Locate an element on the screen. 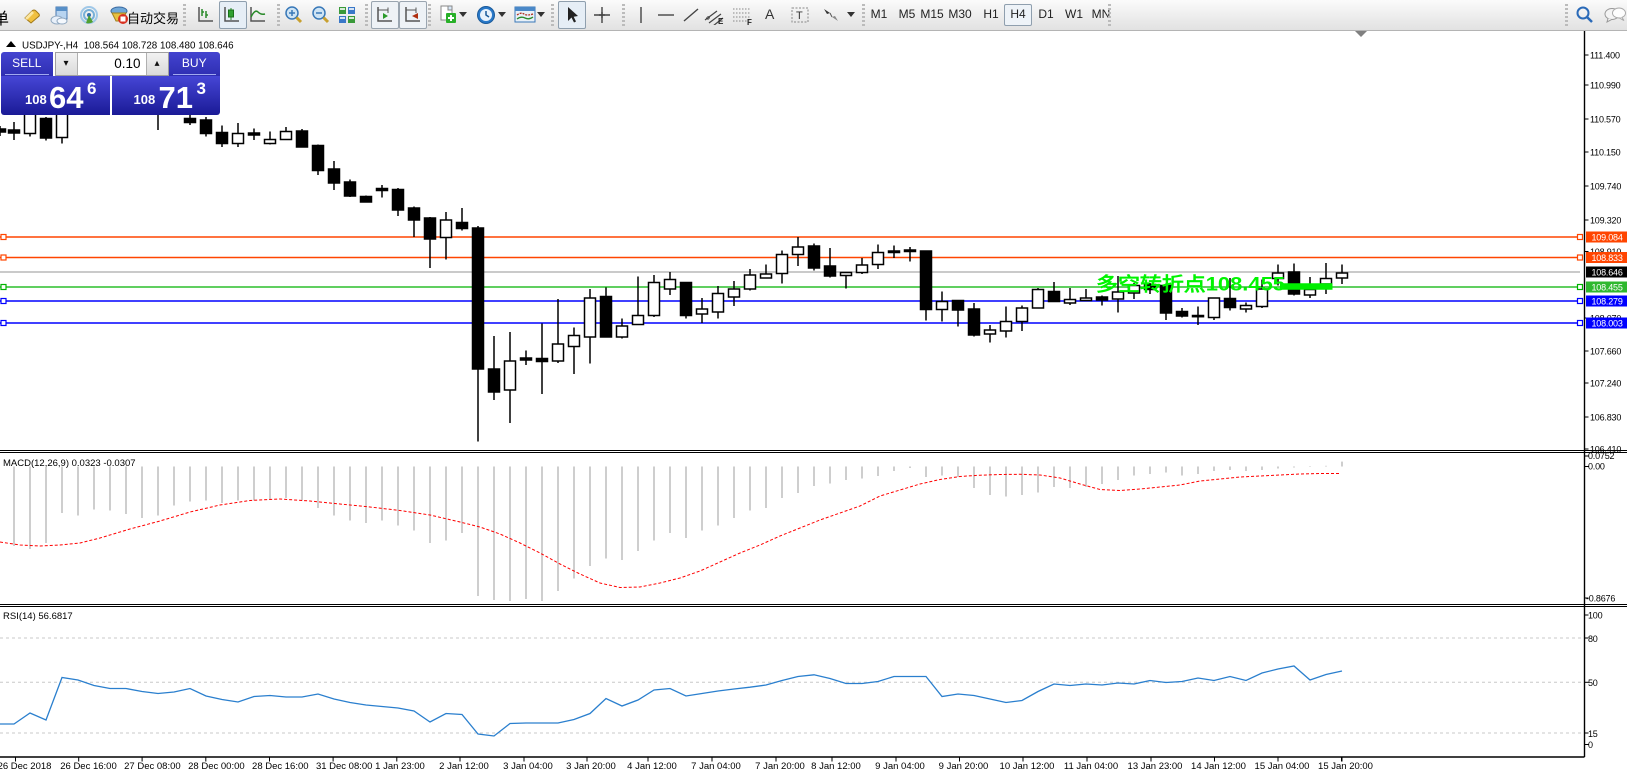  svg-text: 109.320 is located at coordinates (1605, 221).